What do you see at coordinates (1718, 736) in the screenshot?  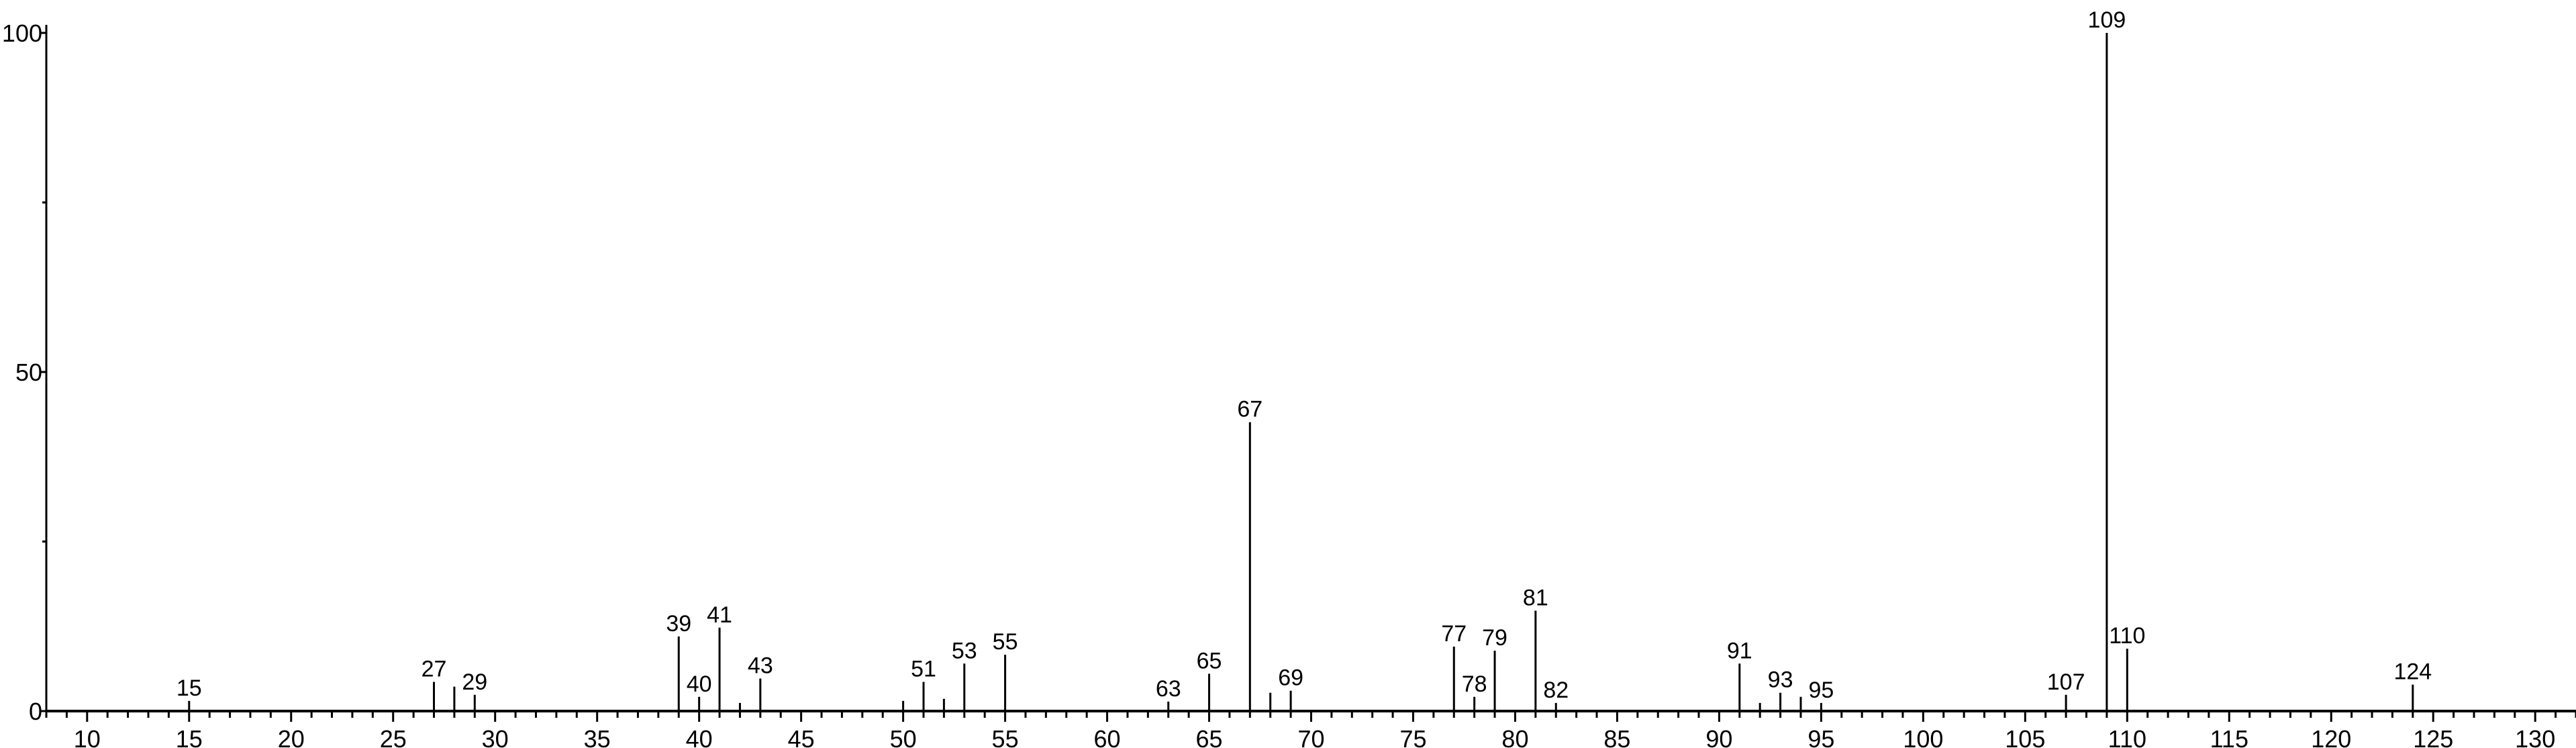 I see `x-tick-label: 90` at bounding box center [1718, 736].